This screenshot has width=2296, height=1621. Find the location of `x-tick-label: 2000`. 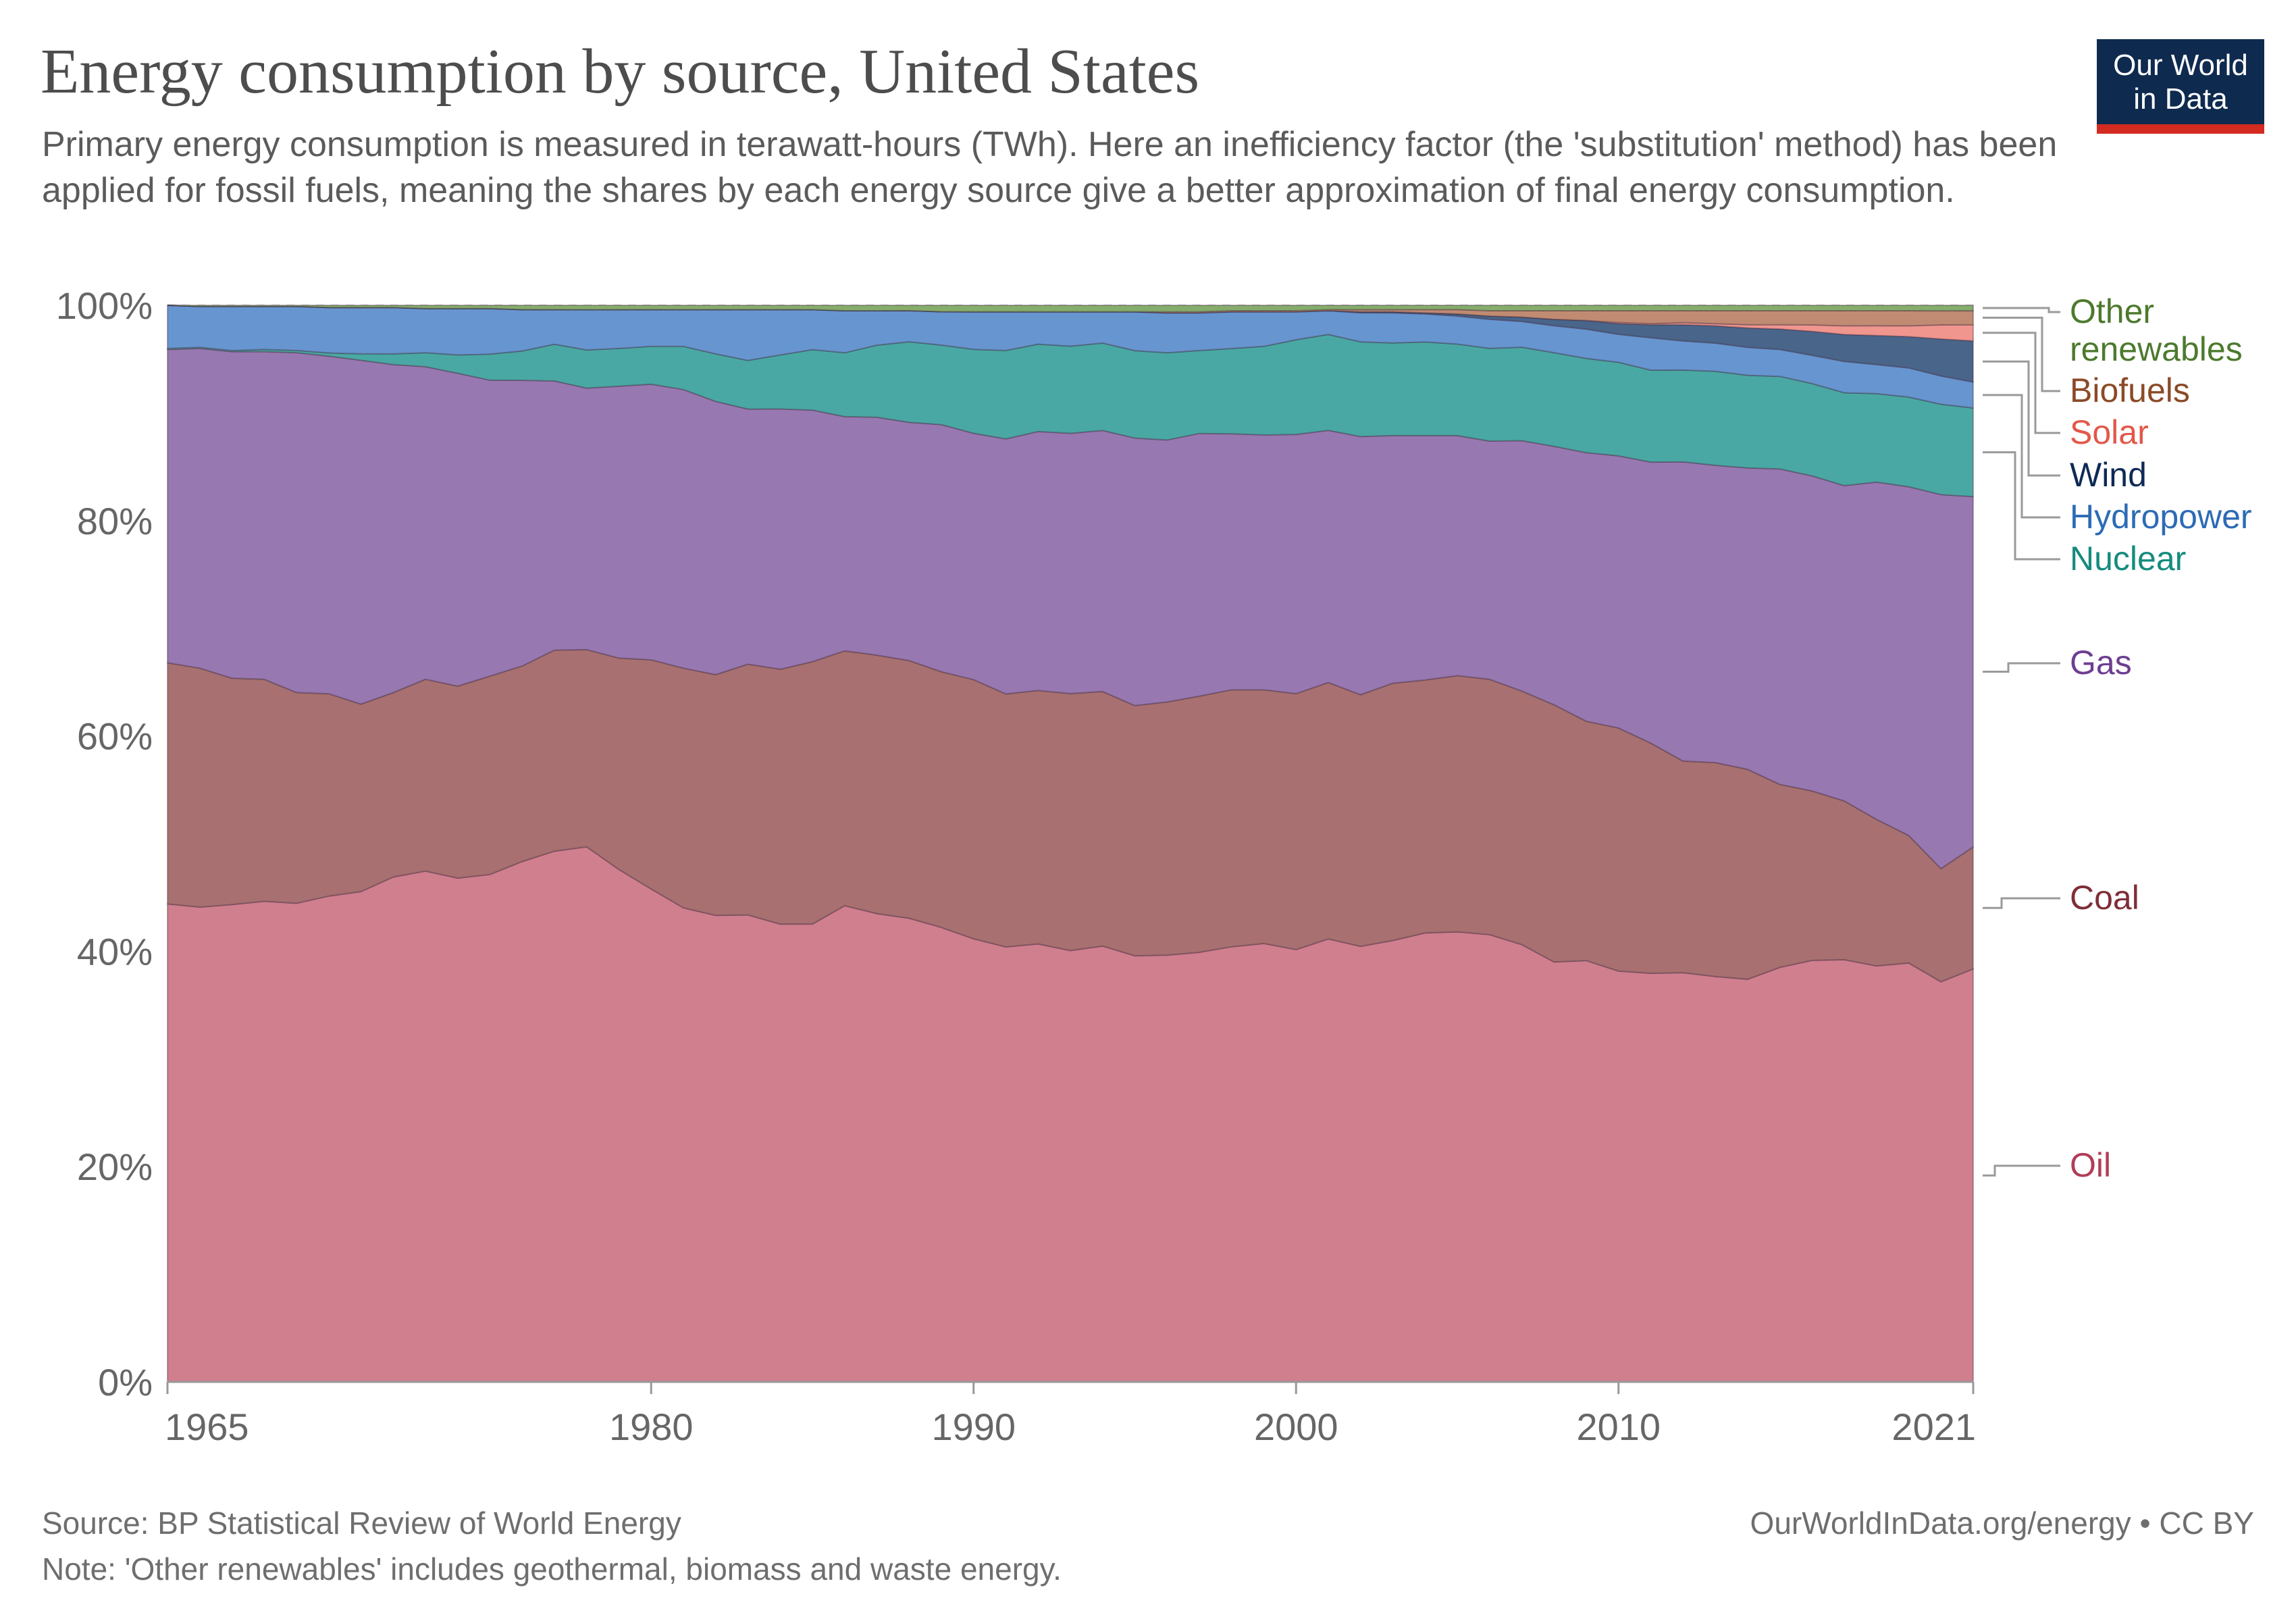

x-tick-label: 2000 is located at coordinates (1296, 1427).